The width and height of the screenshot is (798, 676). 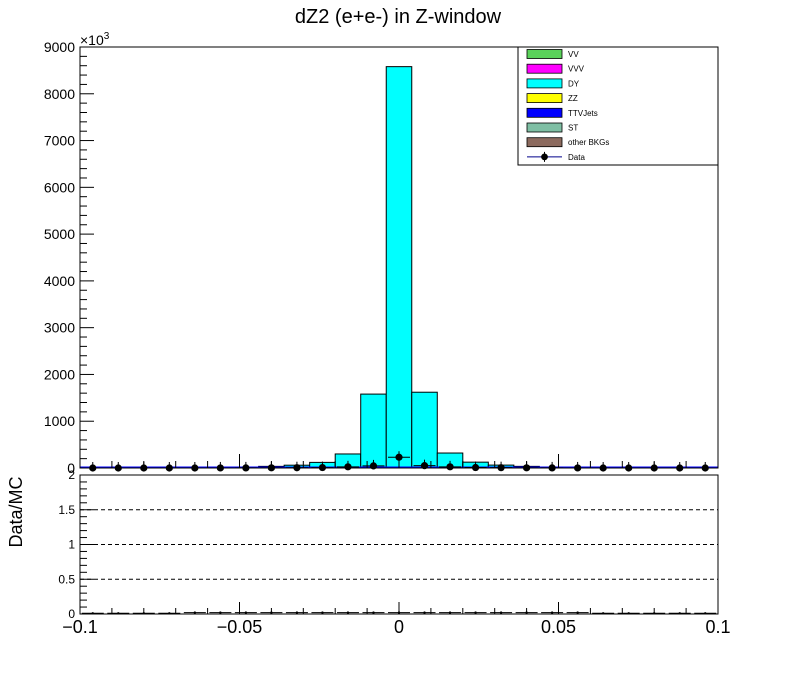 I want to click on y-tick-label: 1000, so click(x=59, y=421).